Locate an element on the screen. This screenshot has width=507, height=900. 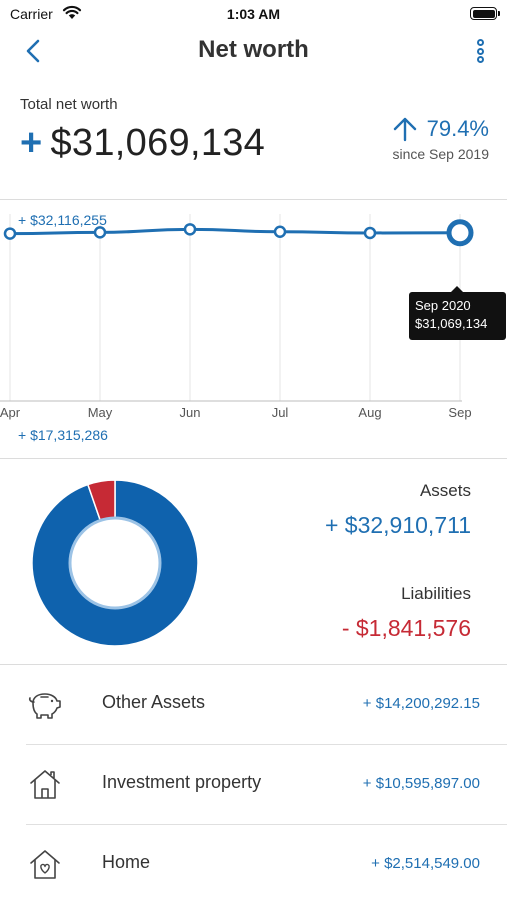
battery-icon is located at coordinates (485, 13).